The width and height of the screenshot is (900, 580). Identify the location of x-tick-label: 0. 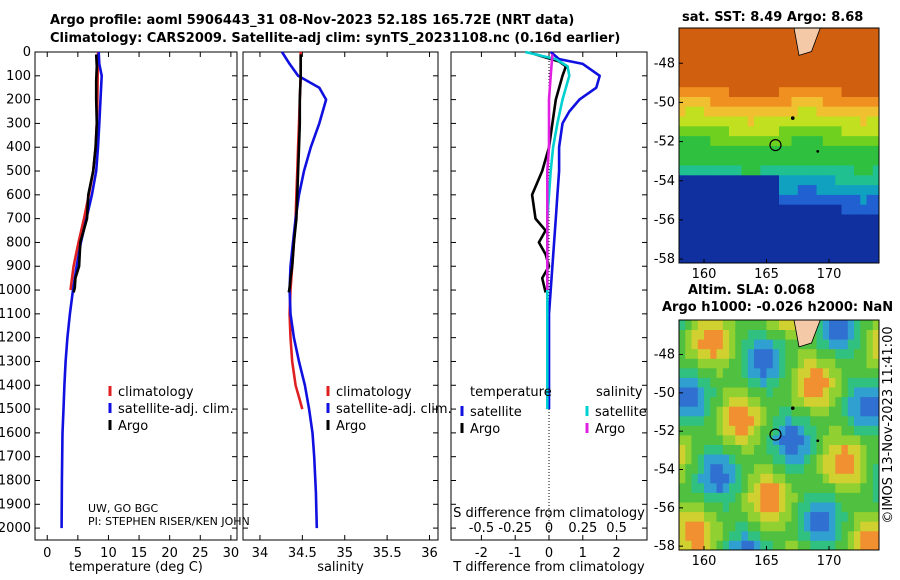
(47, 553).